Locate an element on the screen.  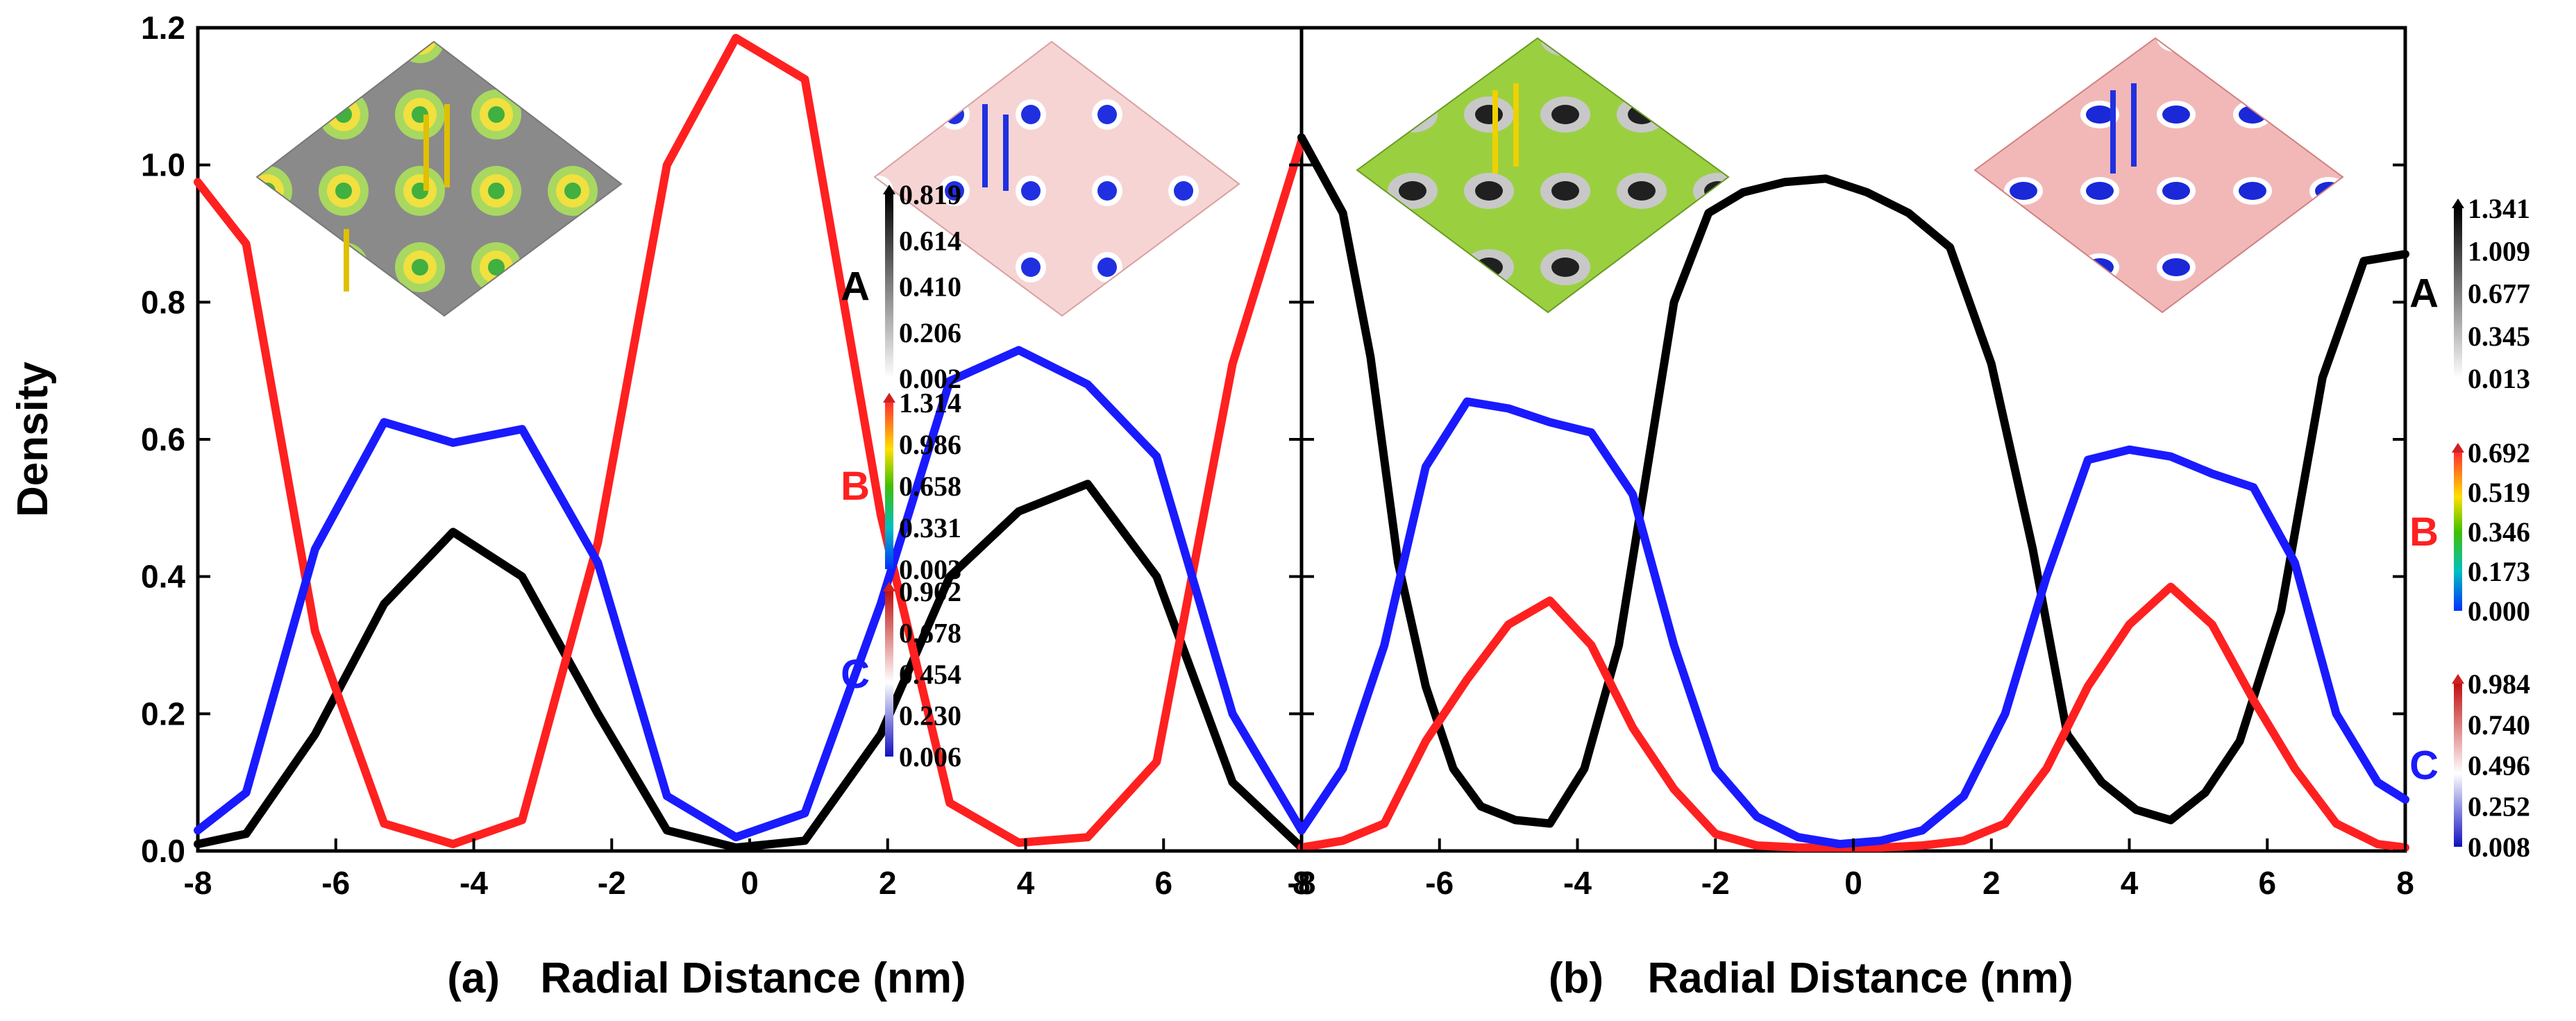
x-tick-label-b-0: -8 is located at coordinates (1302, 883).